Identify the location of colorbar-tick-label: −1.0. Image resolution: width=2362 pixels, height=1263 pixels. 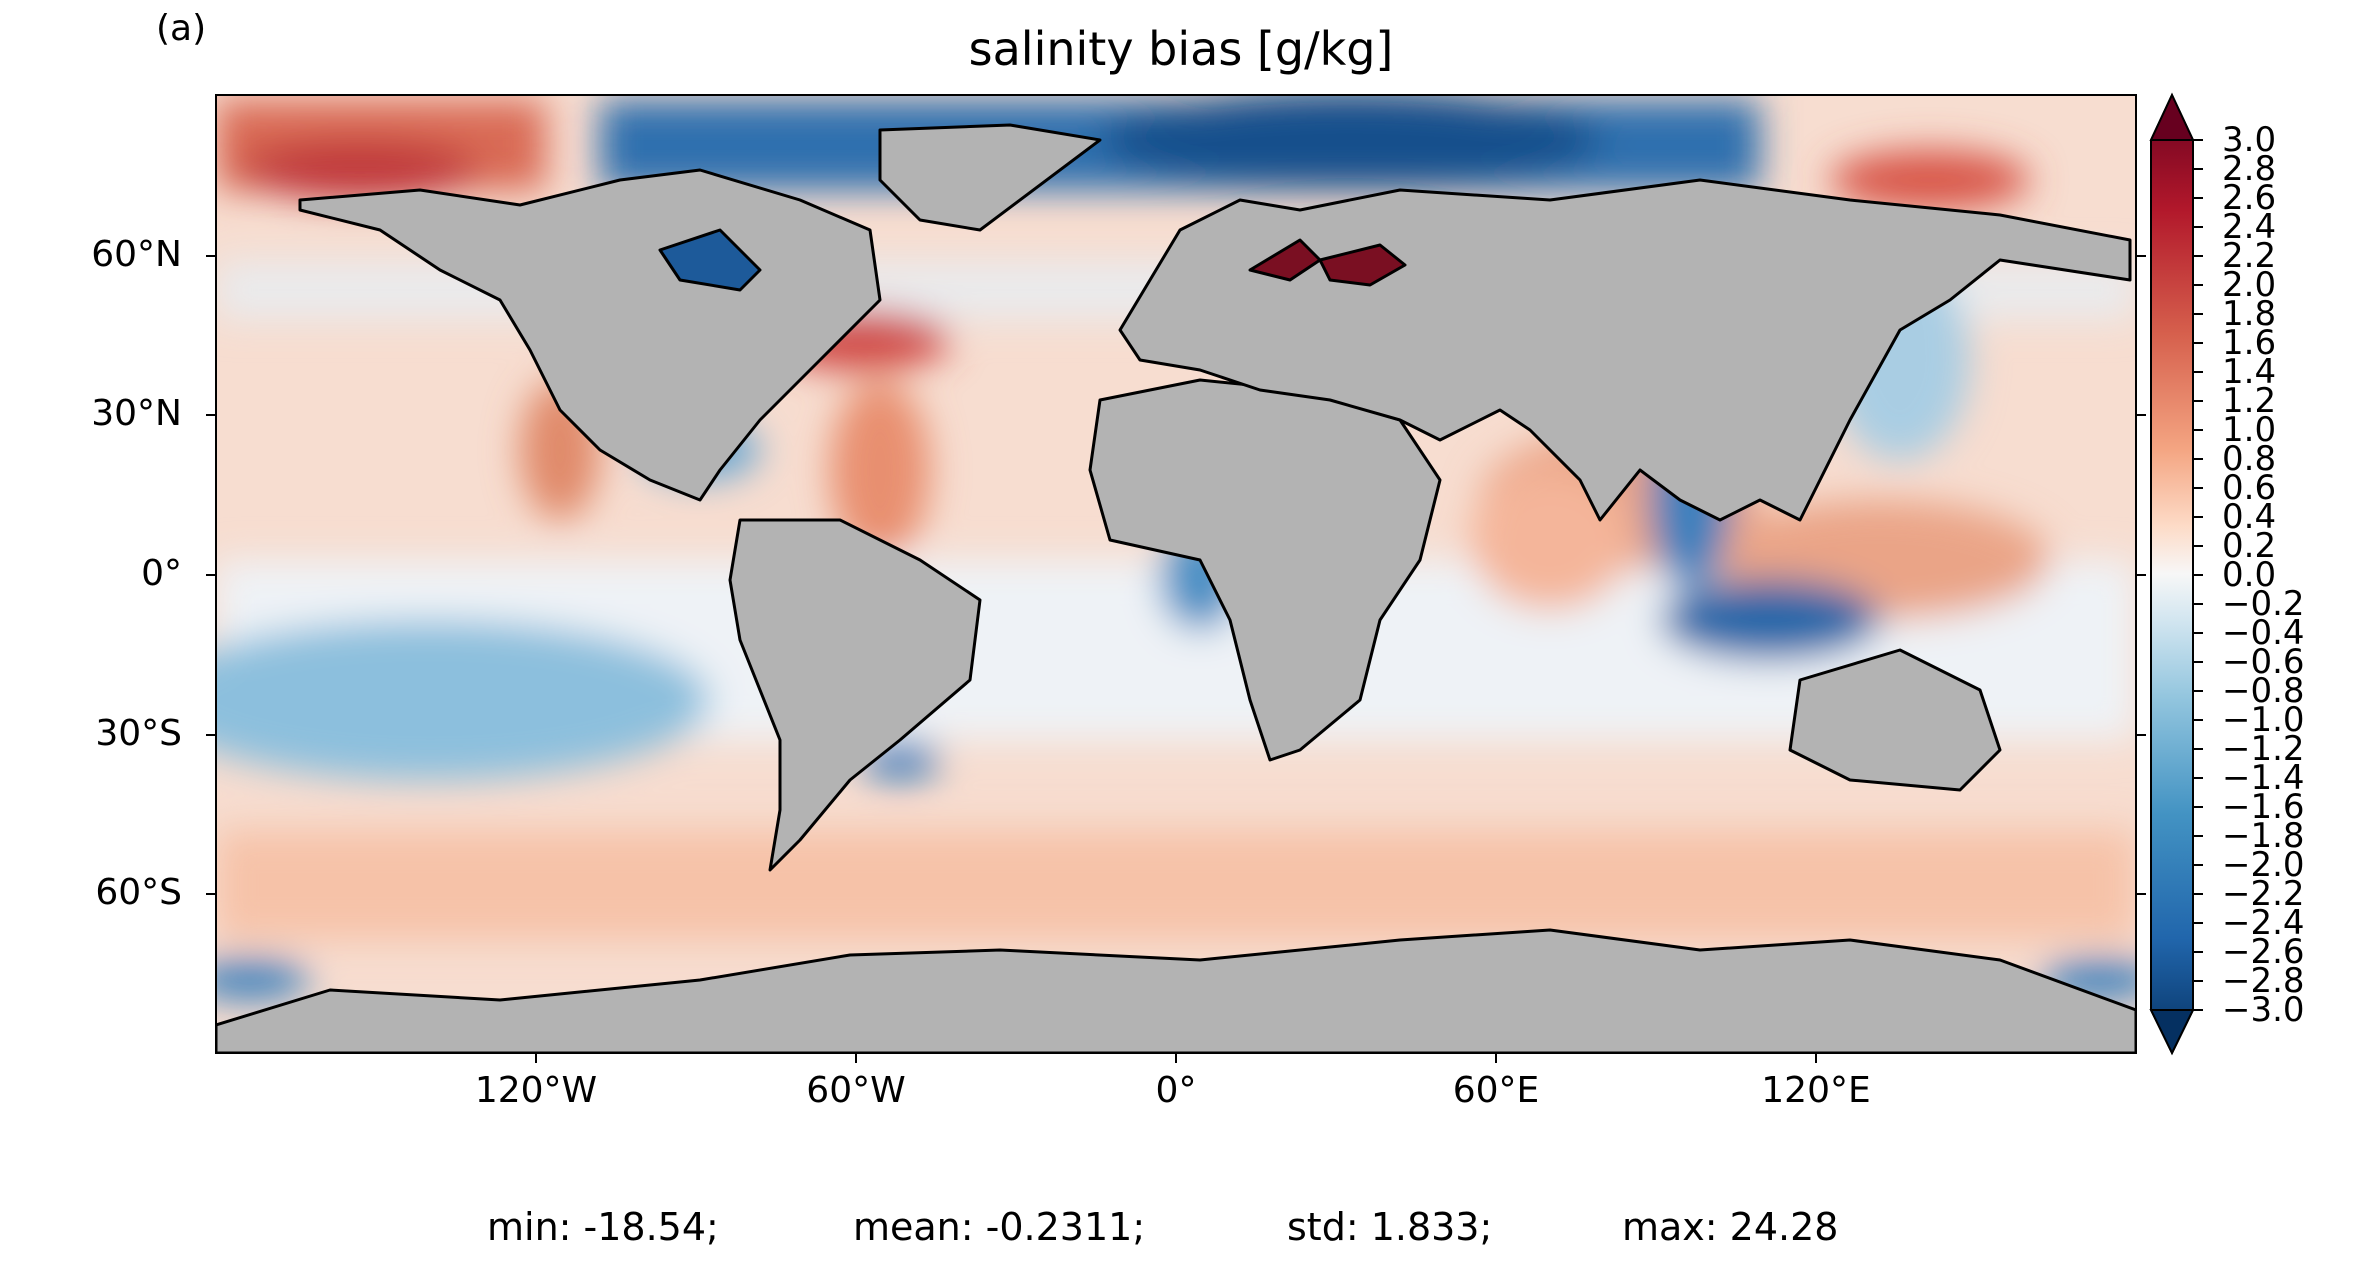
(2263, 720).